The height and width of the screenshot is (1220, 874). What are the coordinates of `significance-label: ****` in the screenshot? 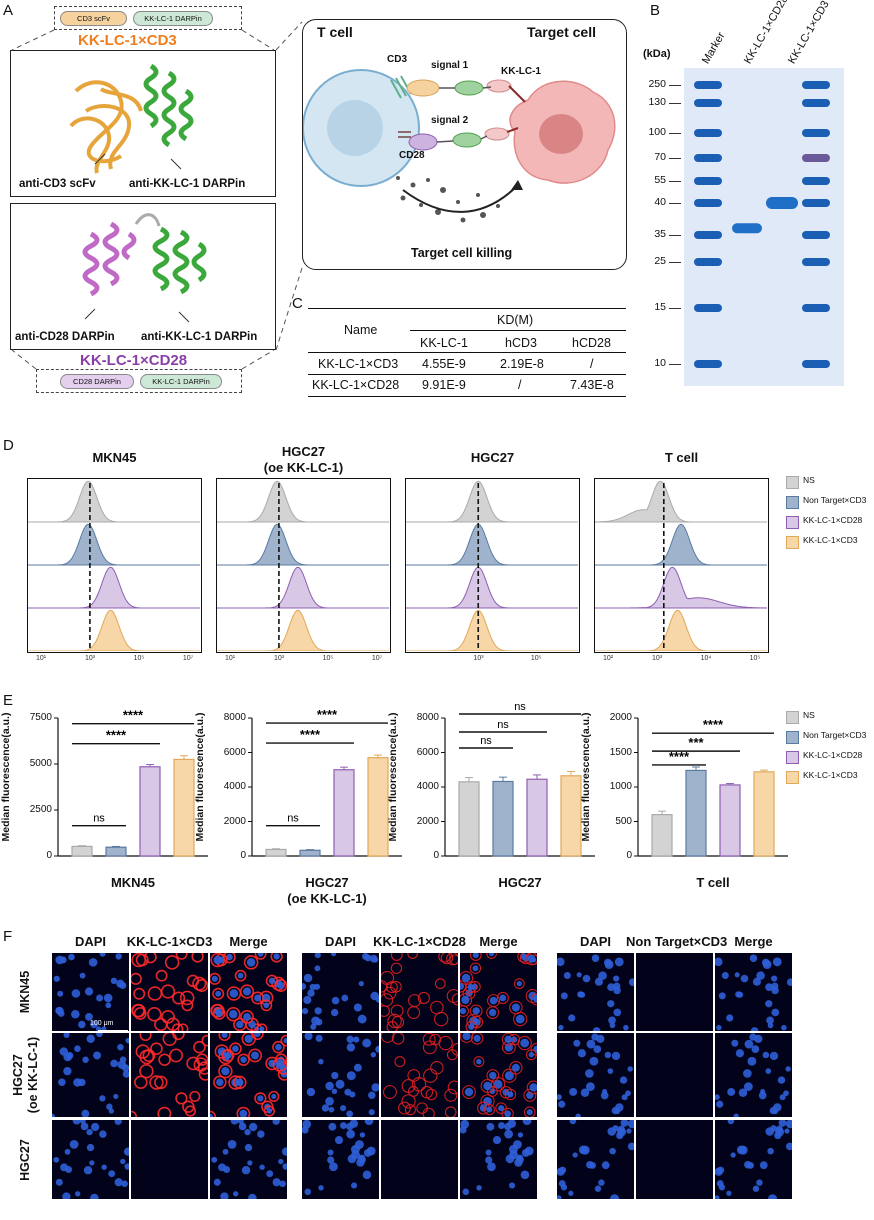 It's located at (310, 734).